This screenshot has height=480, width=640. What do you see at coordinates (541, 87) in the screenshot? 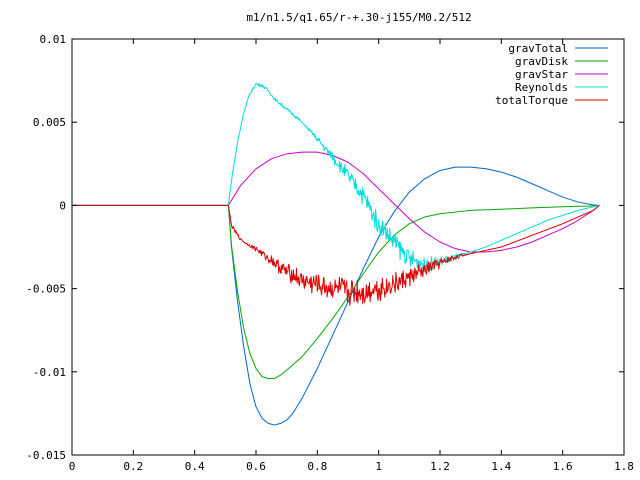
I see `legend-label: Reynolds` at bounding box center [541, 87].